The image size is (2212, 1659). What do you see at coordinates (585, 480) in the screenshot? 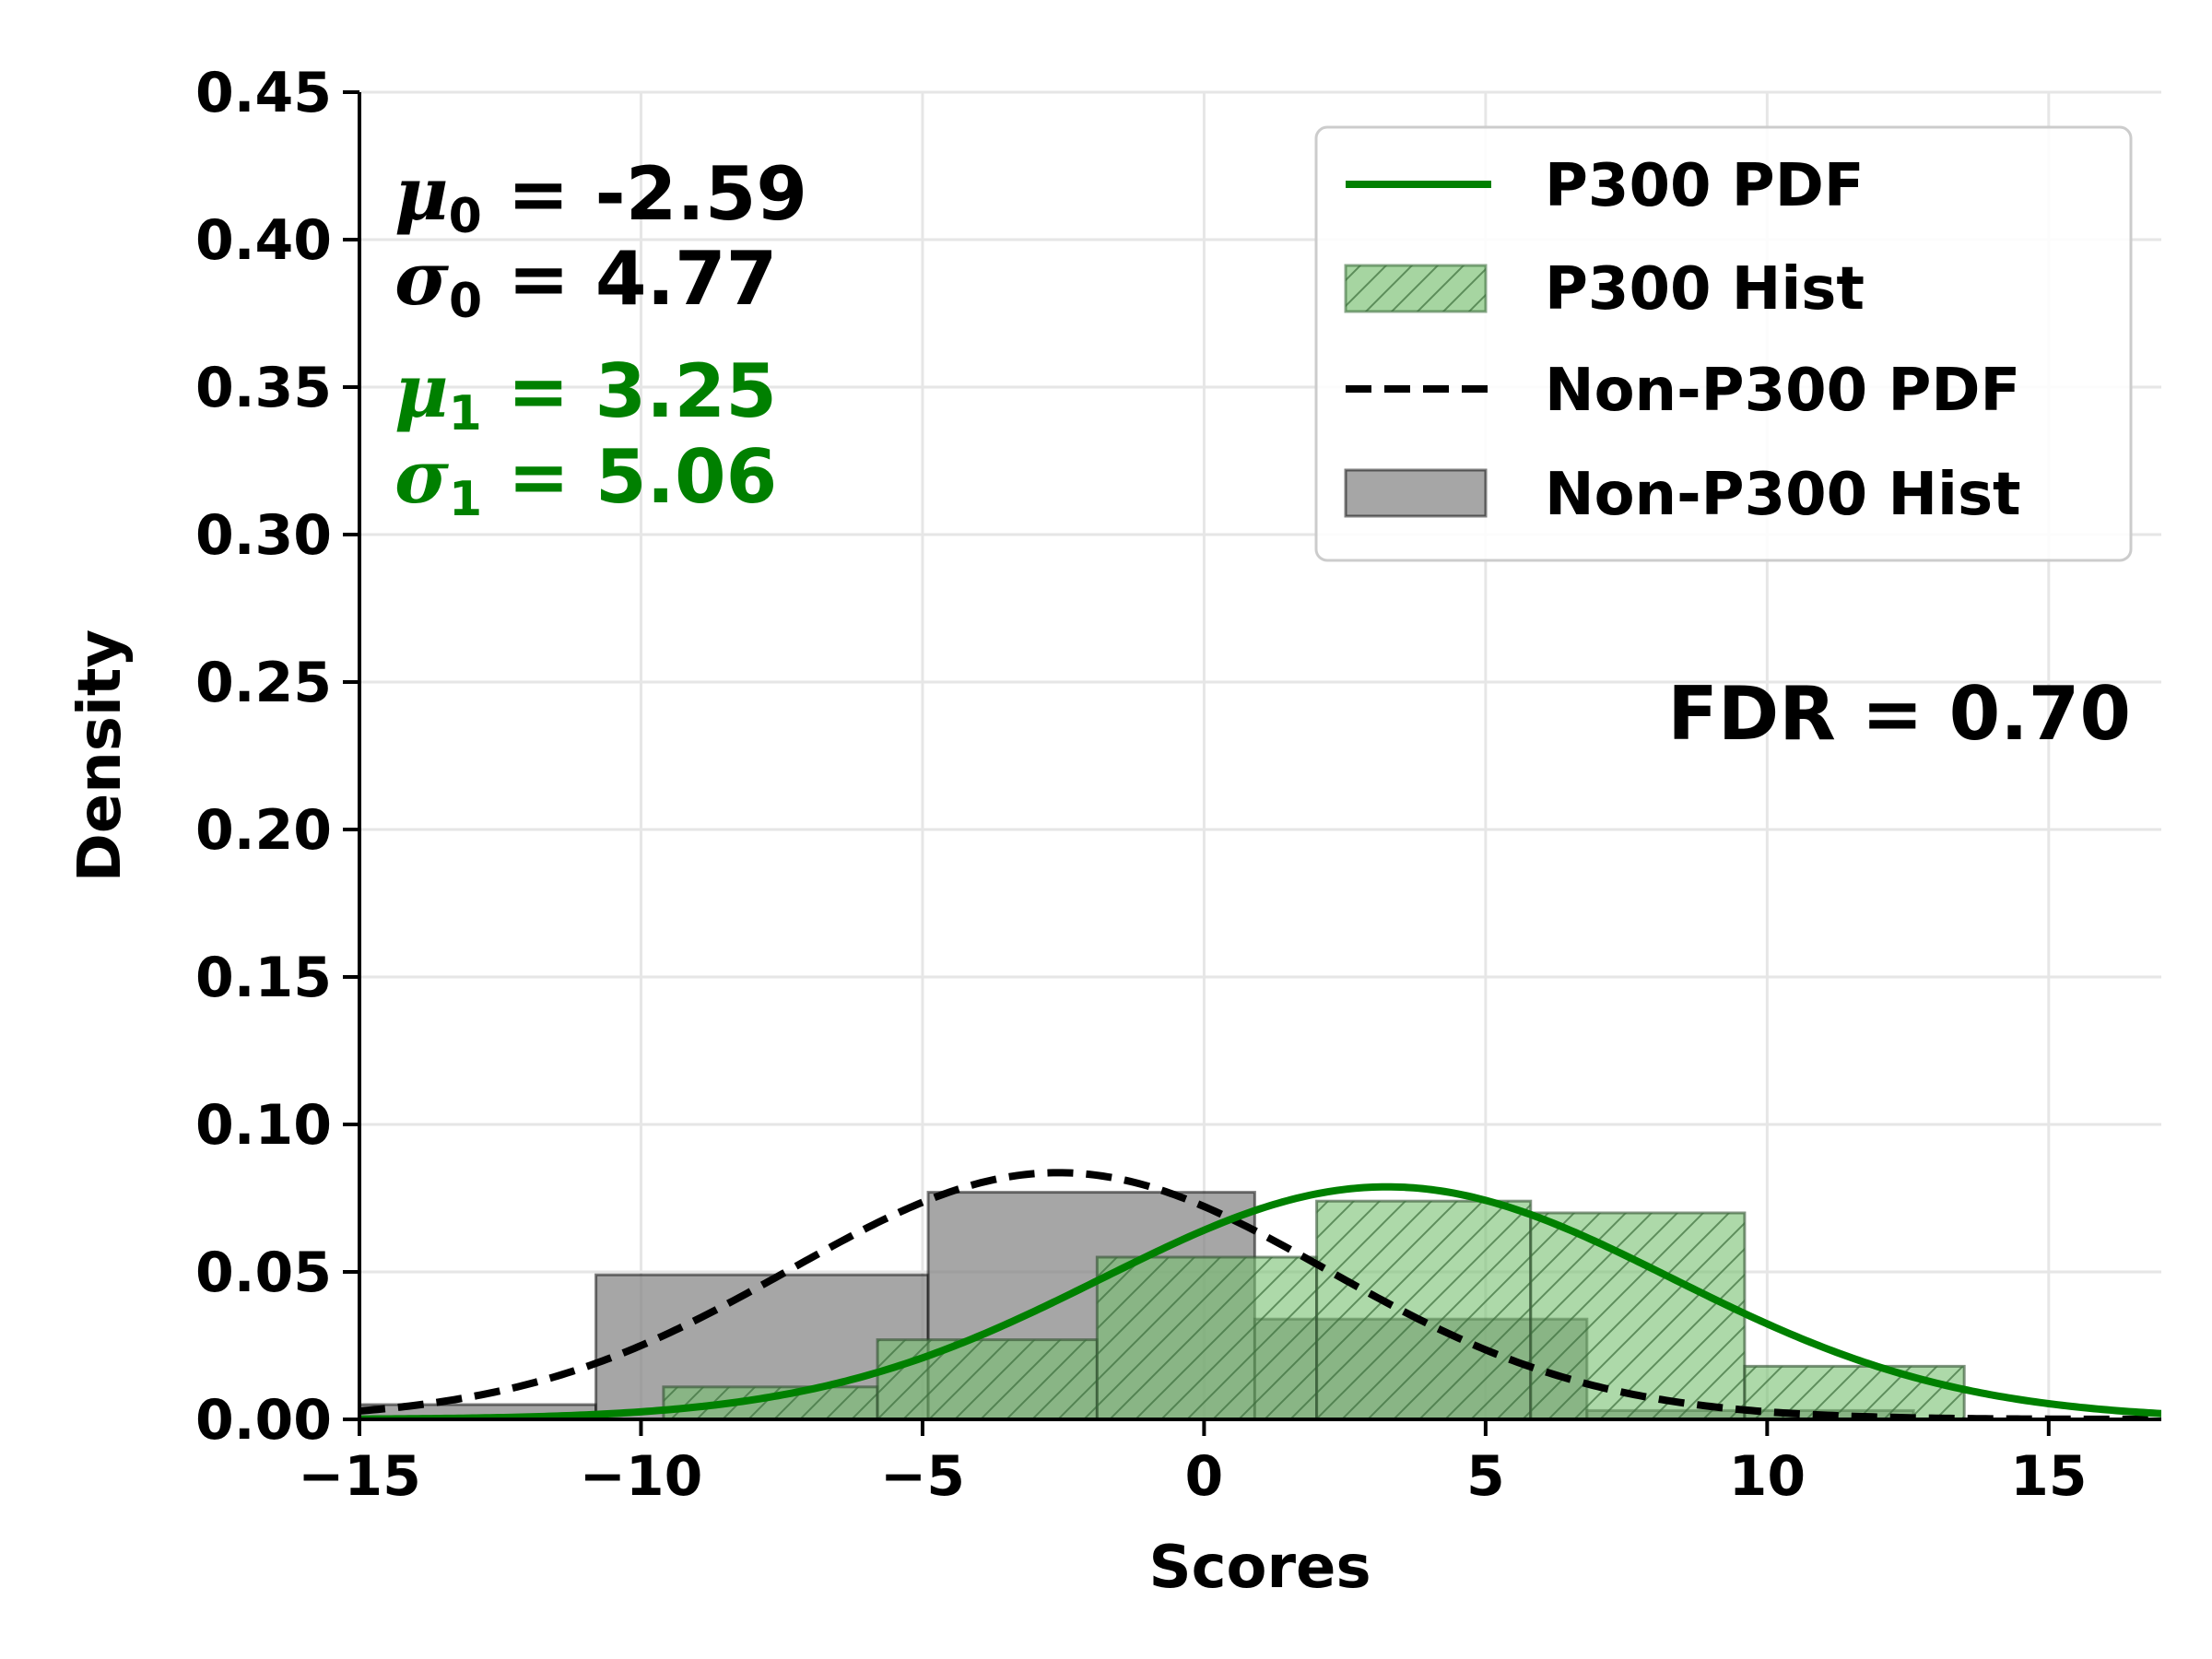
I see `sigma1-annotation: σ1 = 5.06` at bounding box center [585, 480].